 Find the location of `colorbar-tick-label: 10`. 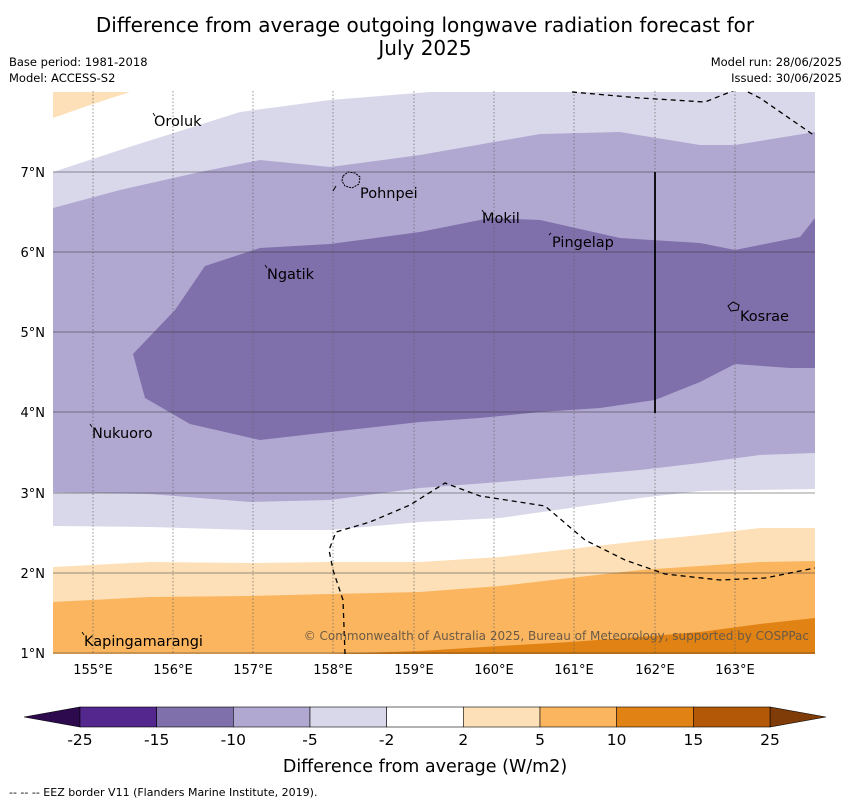

colorbar-tick-label: 10 is located at coordinates (617, 740).